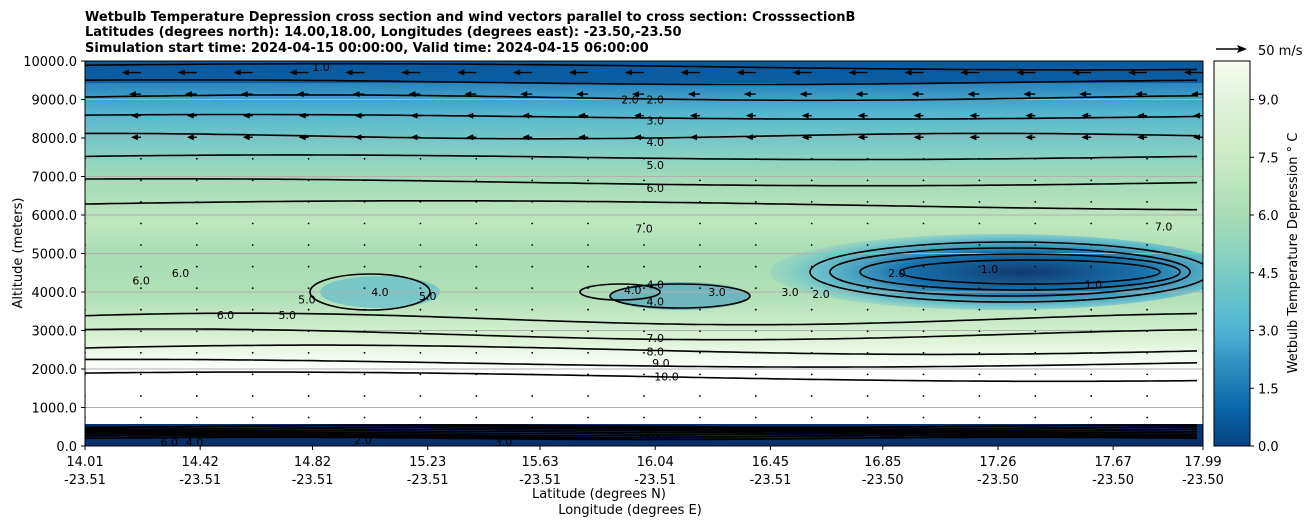 The height and width of the screenshot is (530, 1312). Describe the element at coordinates (1232, 253) in the screenshot. I see `colorbar-gradient` at that location.